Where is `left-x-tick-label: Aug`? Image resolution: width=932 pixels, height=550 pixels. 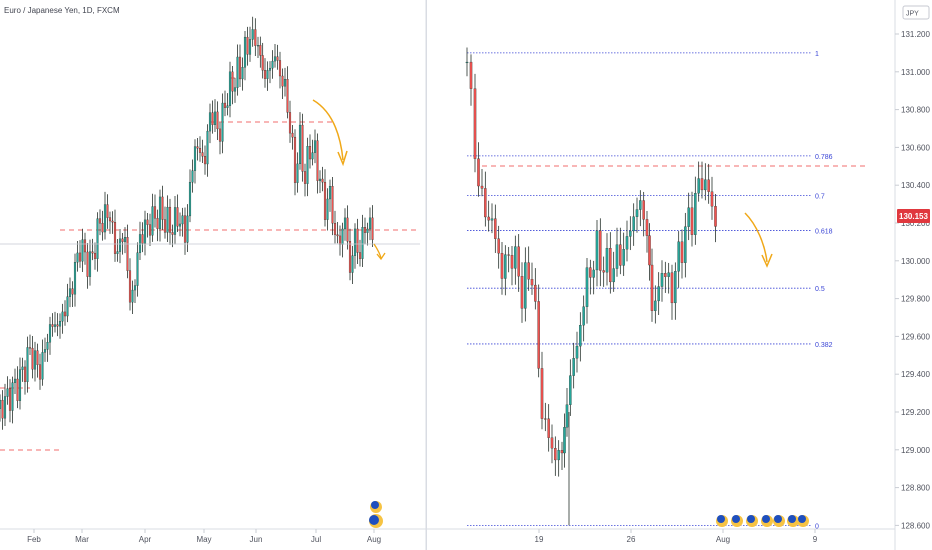 left-x-tick-label: Aug is located at coordinates (374, 539).